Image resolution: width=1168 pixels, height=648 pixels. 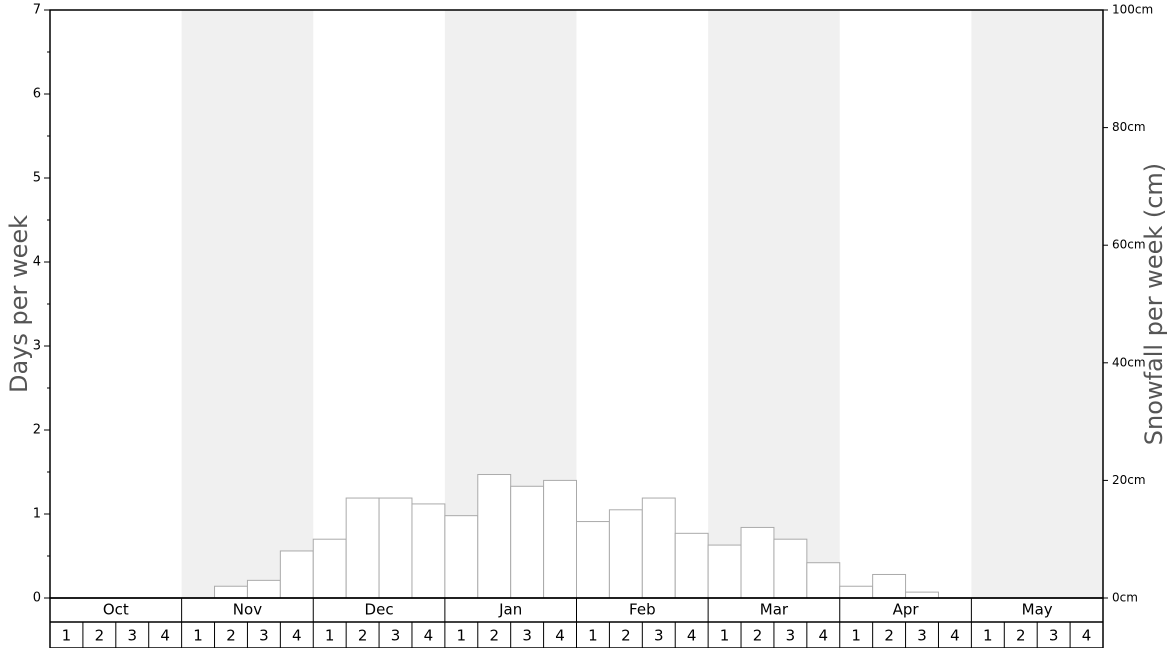 What do you see at coordinates (642, 610) in the screenshot?
I see `month-label: Feb` at bounding box center [642, 610].